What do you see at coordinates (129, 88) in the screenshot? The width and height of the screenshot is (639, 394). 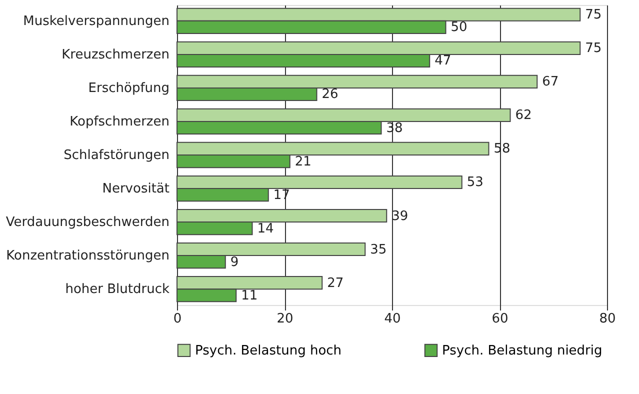 I see `y-tick-label: Erschöpfung` at bounding box center [129, 88].